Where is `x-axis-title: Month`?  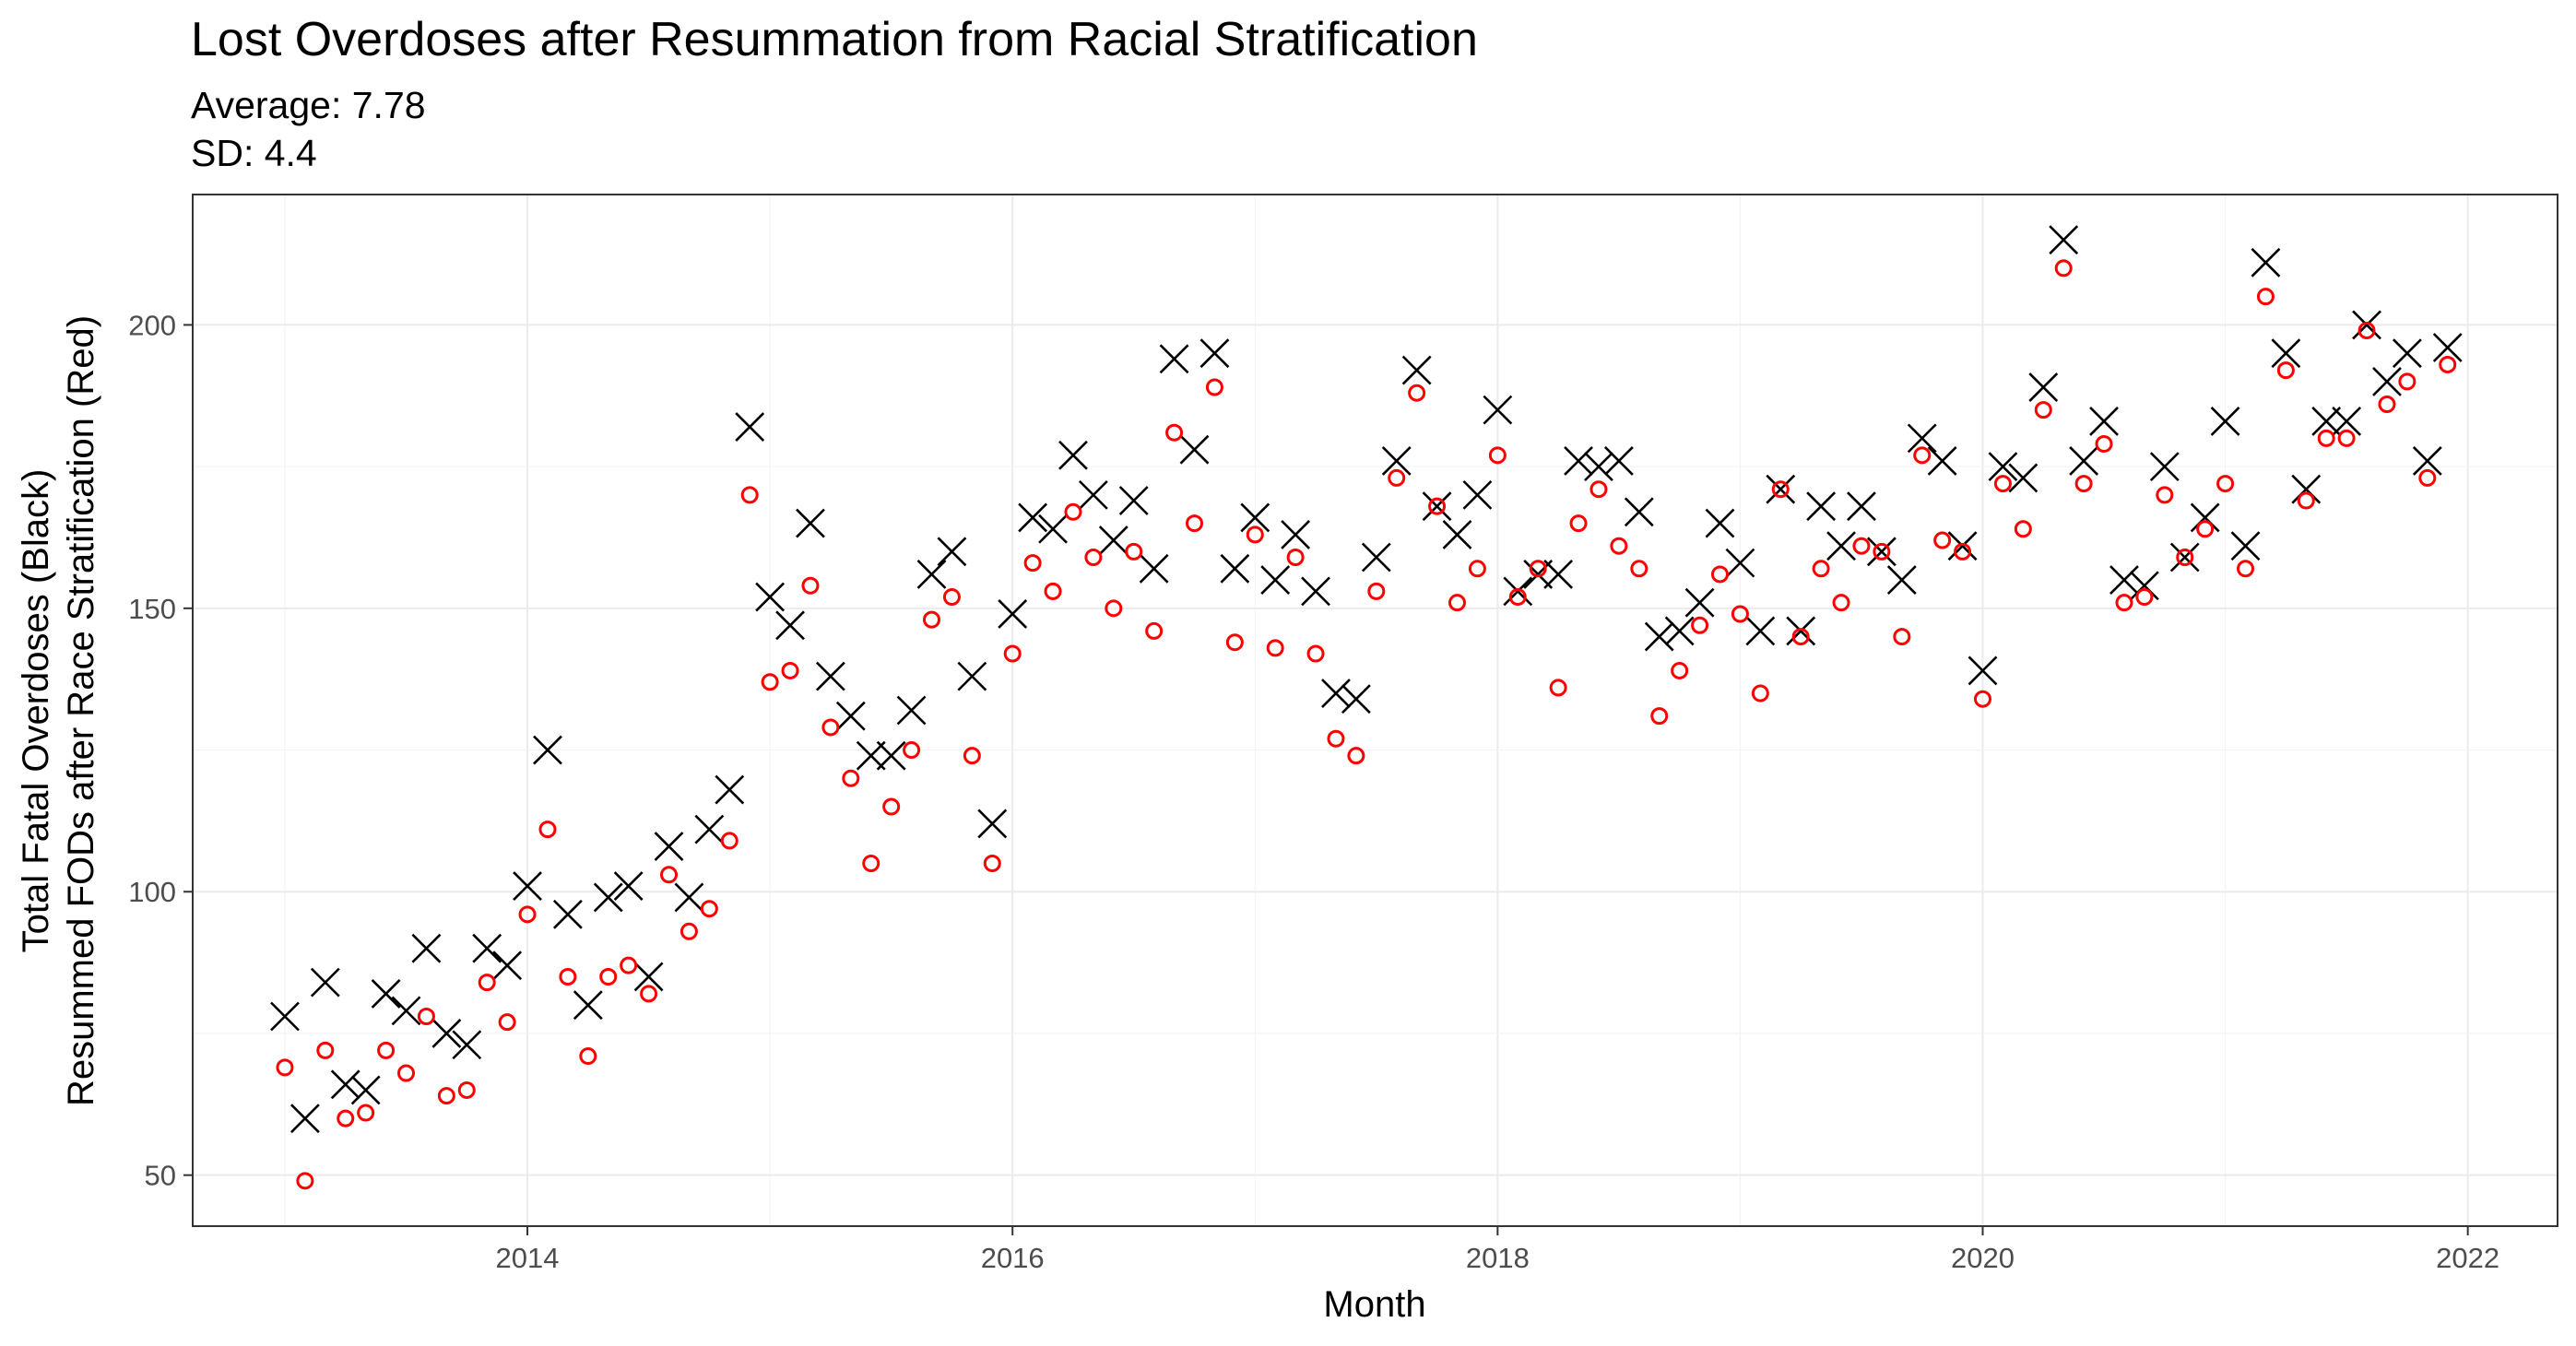
x-axis-title: Month is located at coordinates (1374, 1304).